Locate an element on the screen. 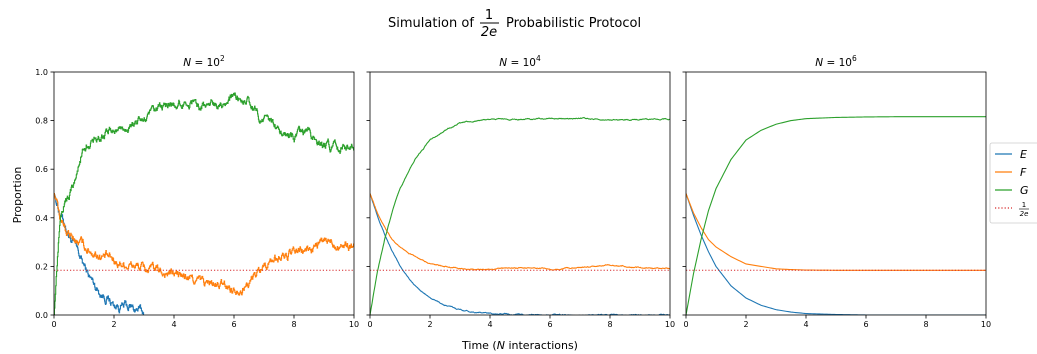  panel-title: N = 102 is located at coordinates (204, 61).